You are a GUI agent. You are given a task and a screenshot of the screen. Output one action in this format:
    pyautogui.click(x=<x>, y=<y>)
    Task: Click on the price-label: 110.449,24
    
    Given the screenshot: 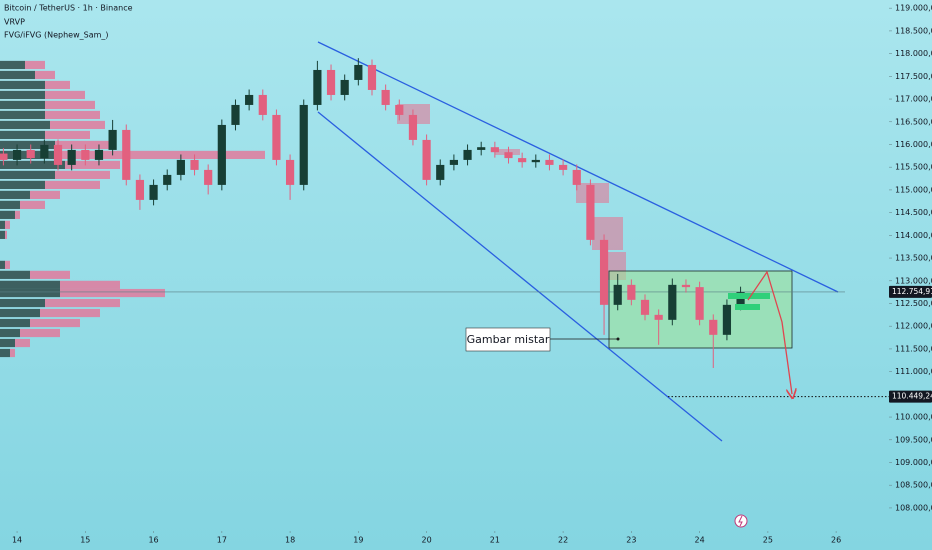 What is the action you would take?
    pyautogui.click(x=912, y=396)
    